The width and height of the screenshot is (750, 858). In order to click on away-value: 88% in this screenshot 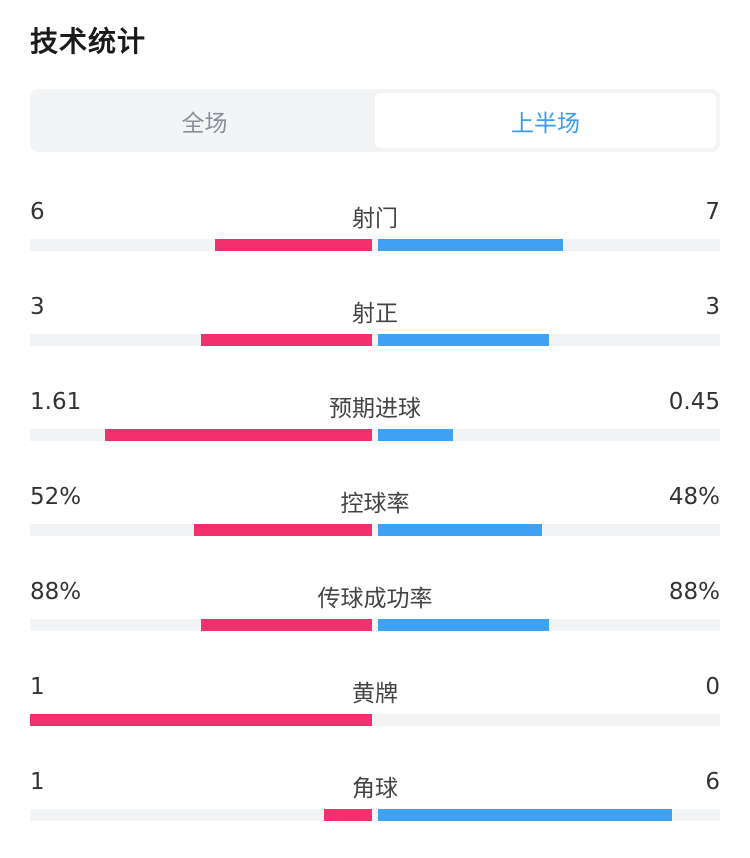, I will do `click(694, 592)`.